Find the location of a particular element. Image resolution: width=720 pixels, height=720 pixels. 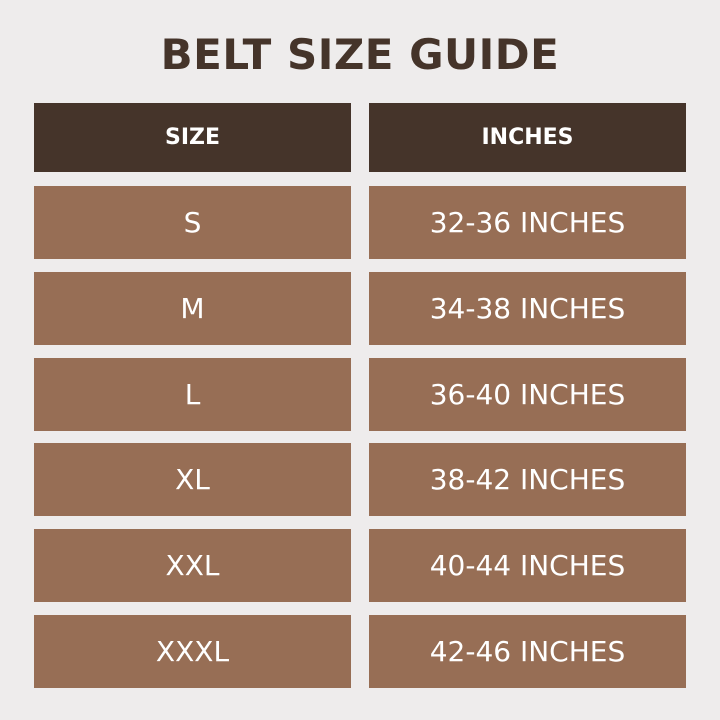

header-inches: INCHES is located at coordinates (527, 137).